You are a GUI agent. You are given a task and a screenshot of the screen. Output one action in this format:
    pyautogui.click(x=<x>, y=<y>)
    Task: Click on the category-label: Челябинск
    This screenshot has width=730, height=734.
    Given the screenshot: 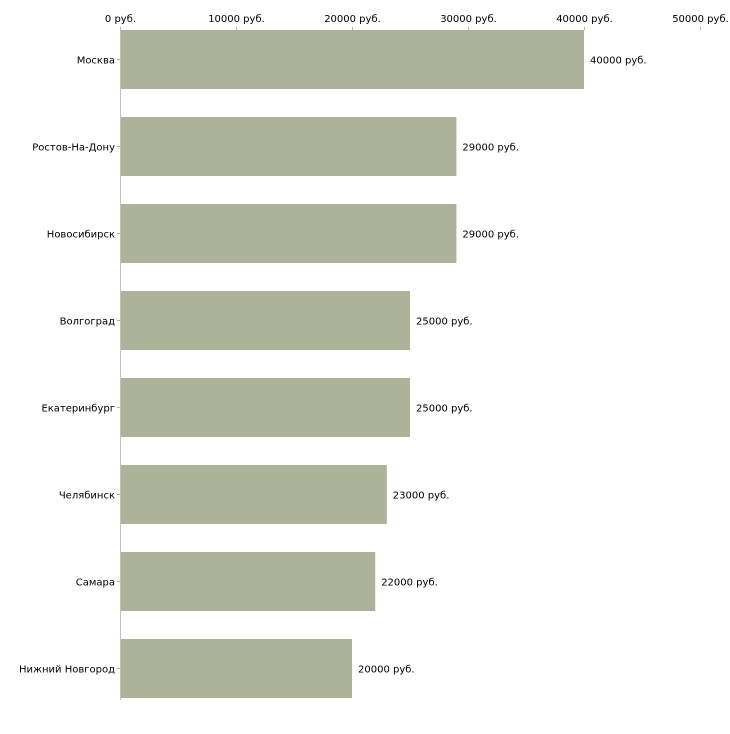 What is the action you would take?
    pyautogui.click(x=87, y=496)
    